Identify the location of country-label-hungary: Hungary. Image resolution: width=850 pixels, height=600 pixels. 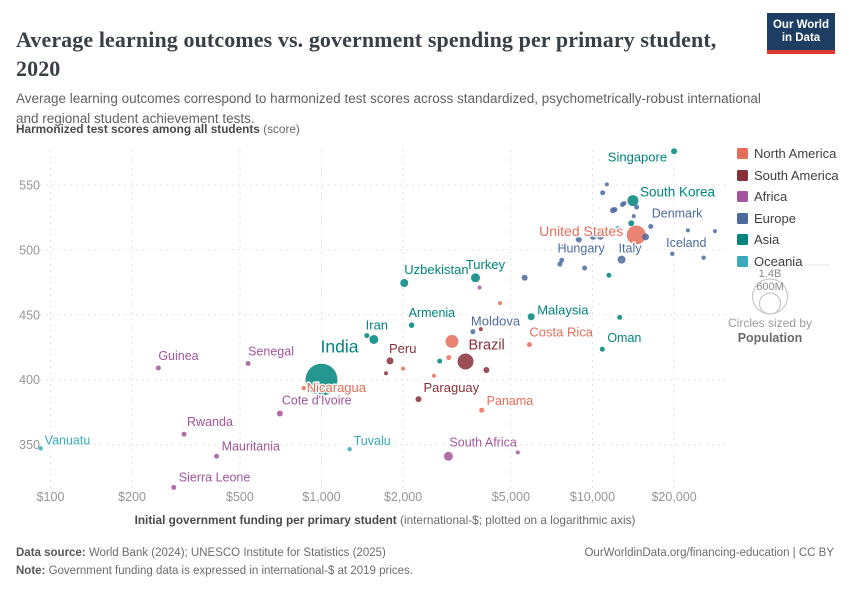
(581, 248).